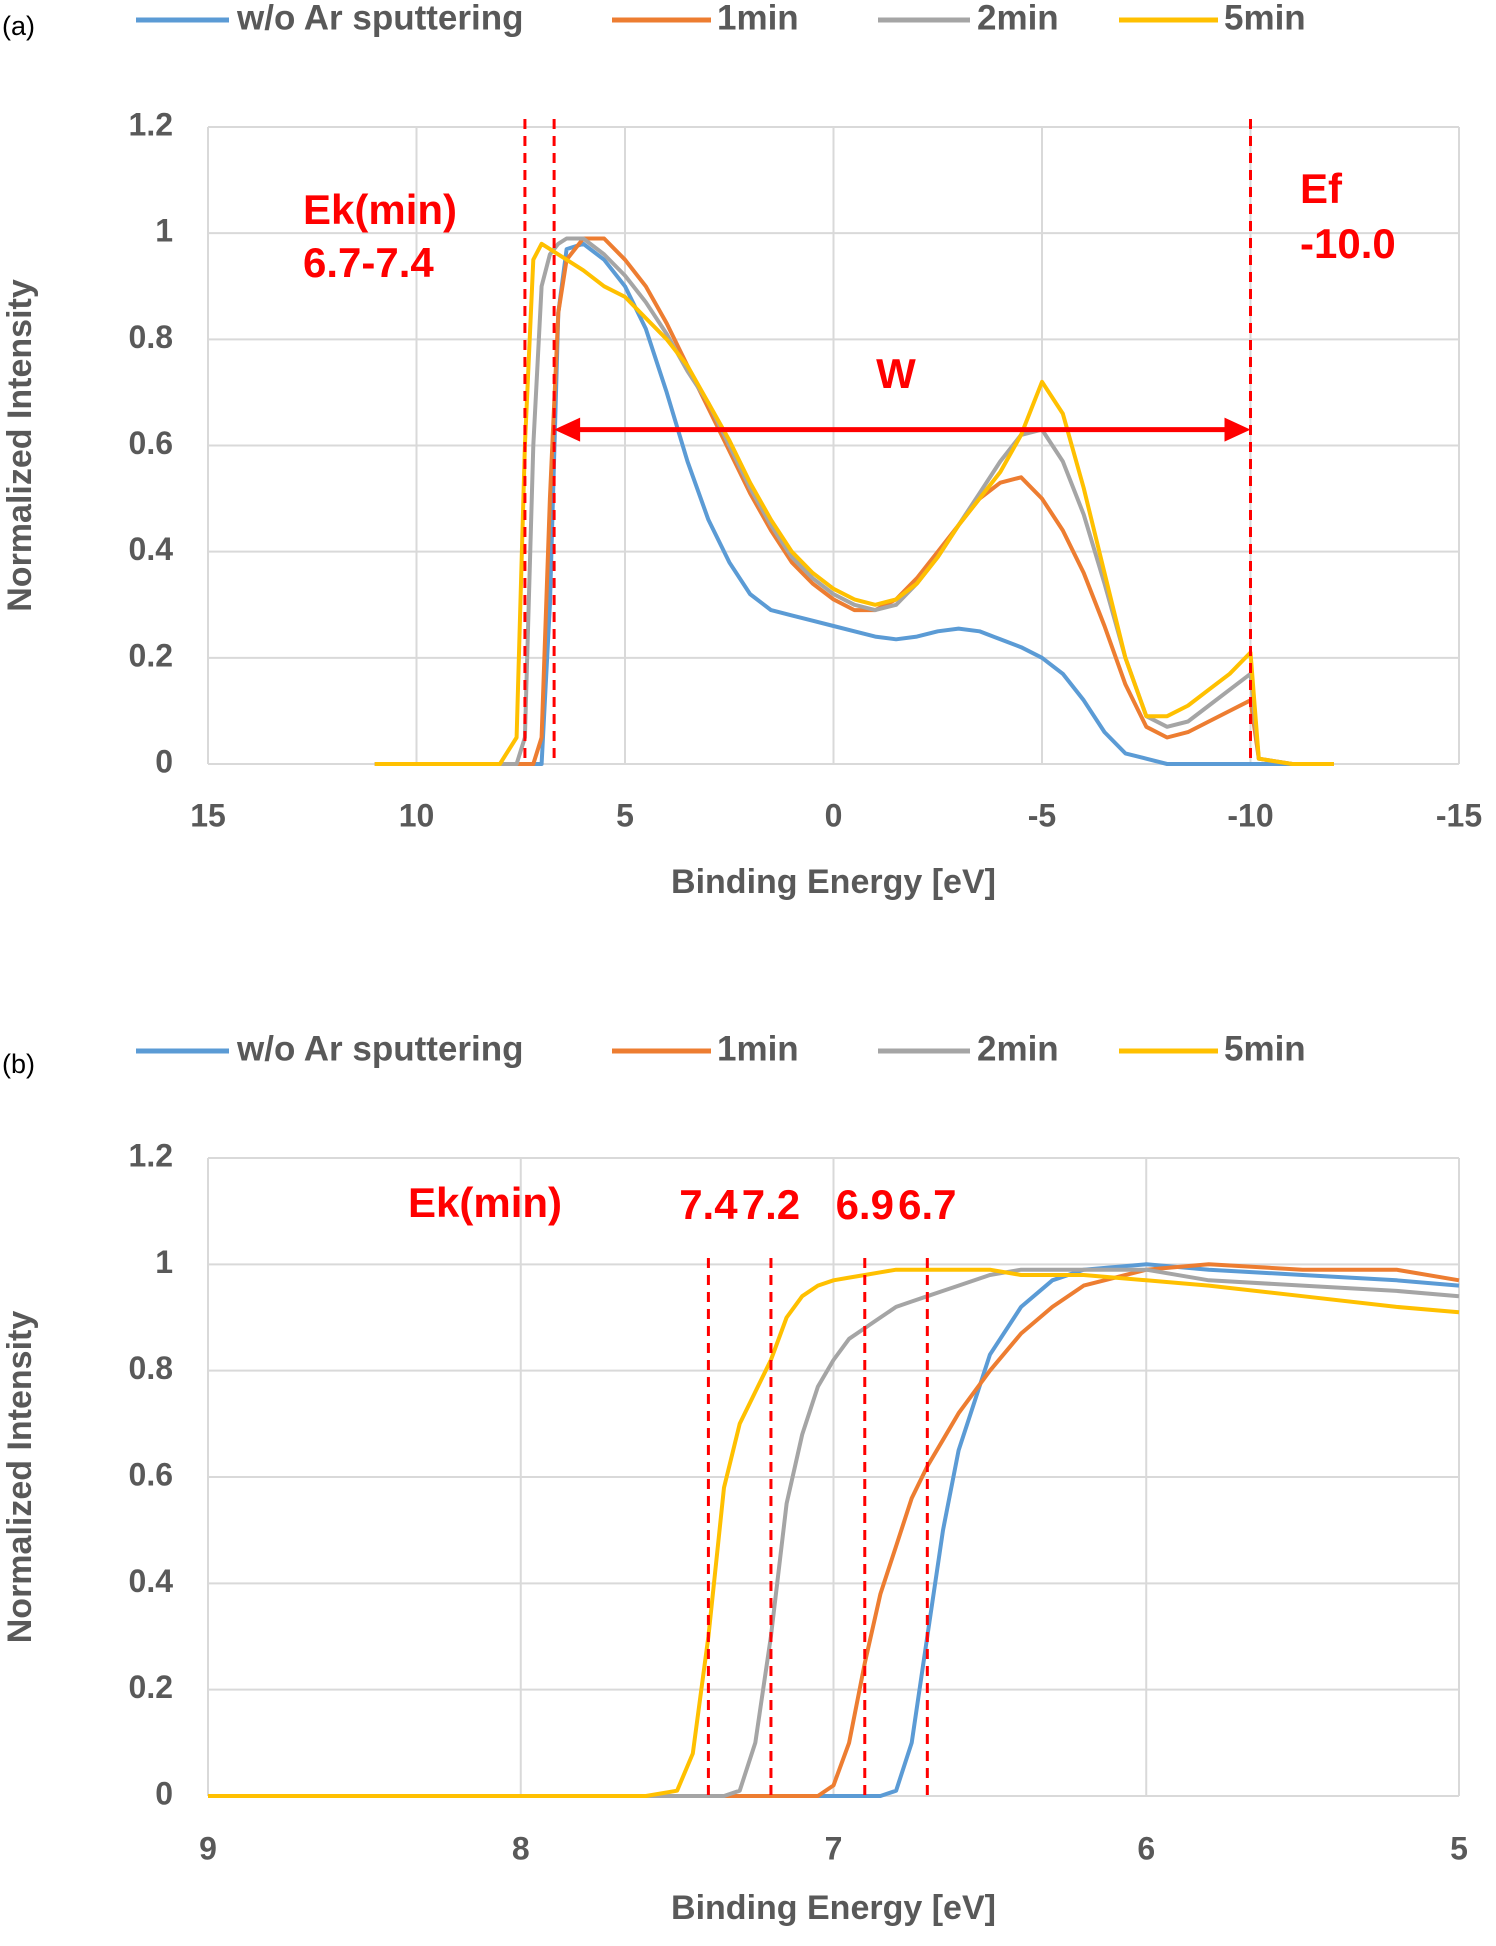 The width and height of the screenshot is (1496, 1946). Describe the element at coordinates (834, 815) in the screenshot. I see `x-tick-label: 0` at that location.